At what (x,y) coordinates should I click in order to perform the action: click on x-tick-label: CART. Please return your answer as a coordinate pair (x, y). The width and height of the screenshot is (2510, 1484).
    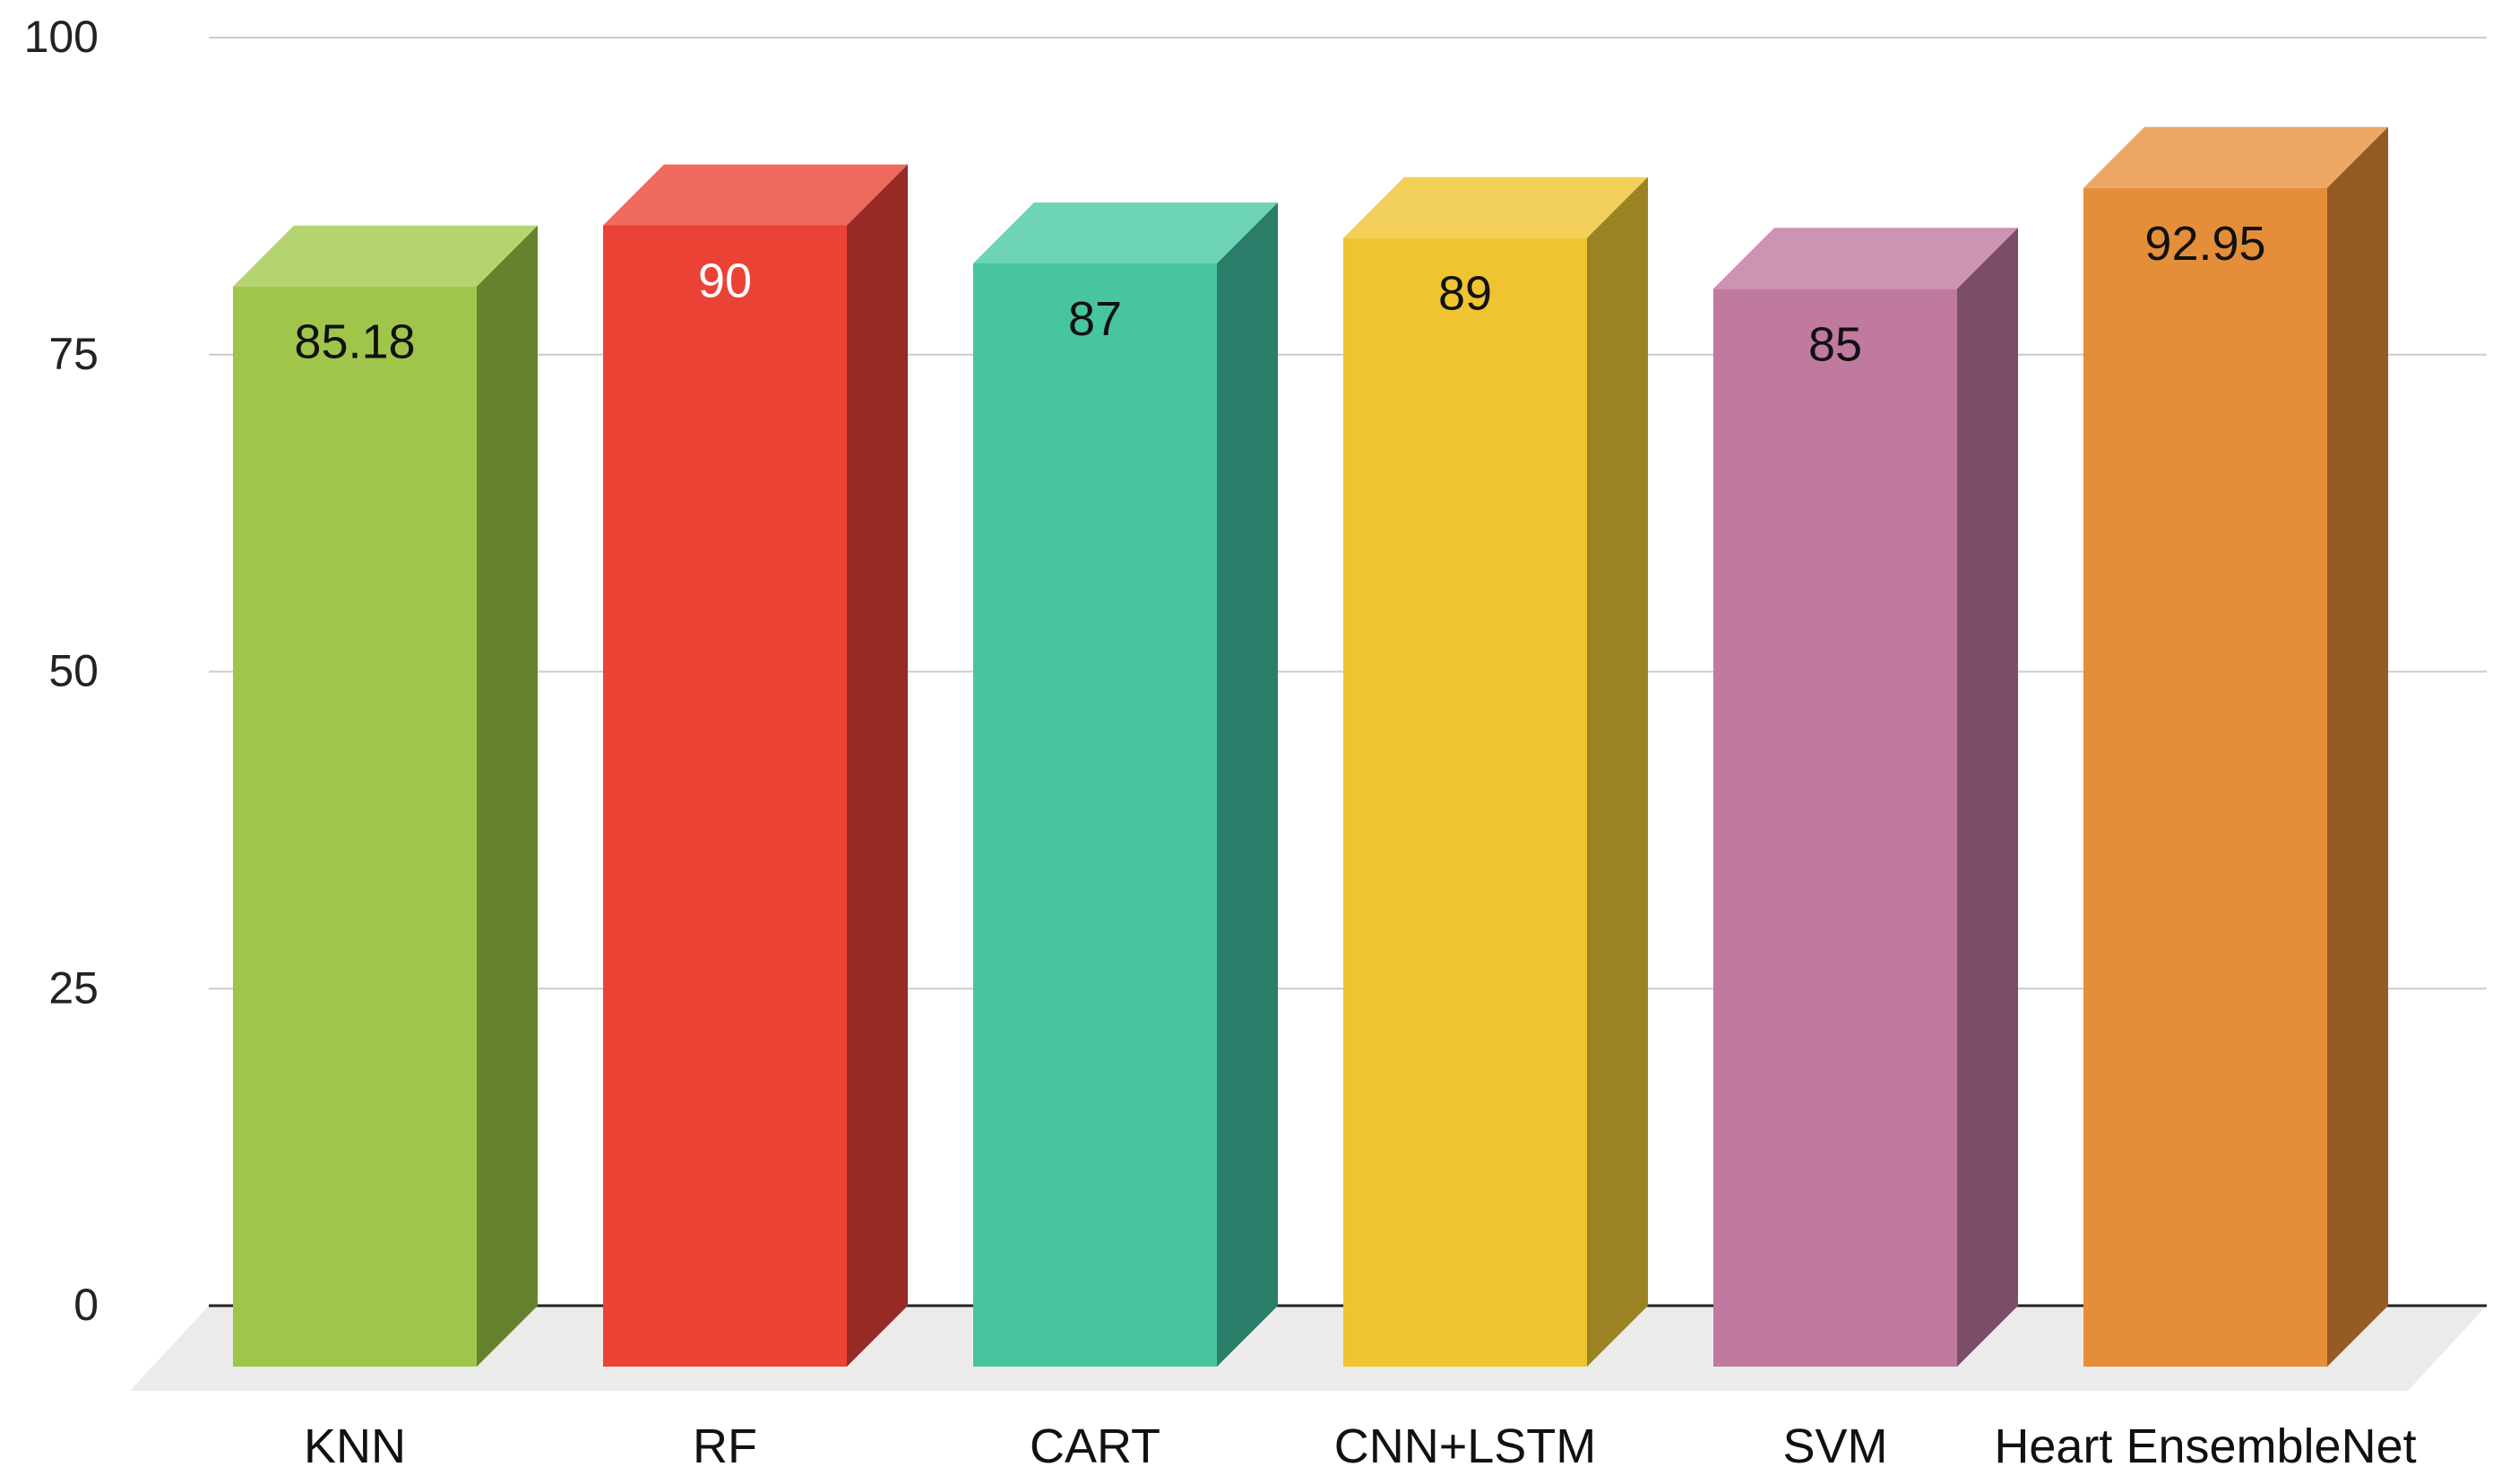
    Looking at the image, I should click on (1095, 1446).